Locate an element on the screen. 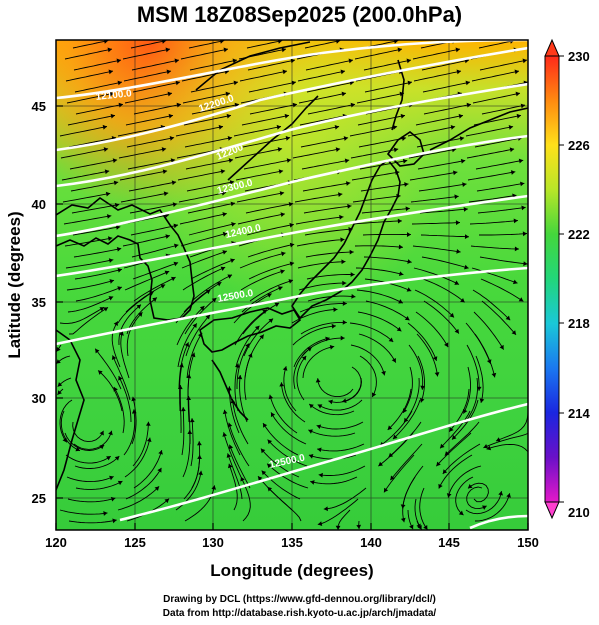  y-axis-label: Latitude (degrees) is located at coordinates (14, 284).